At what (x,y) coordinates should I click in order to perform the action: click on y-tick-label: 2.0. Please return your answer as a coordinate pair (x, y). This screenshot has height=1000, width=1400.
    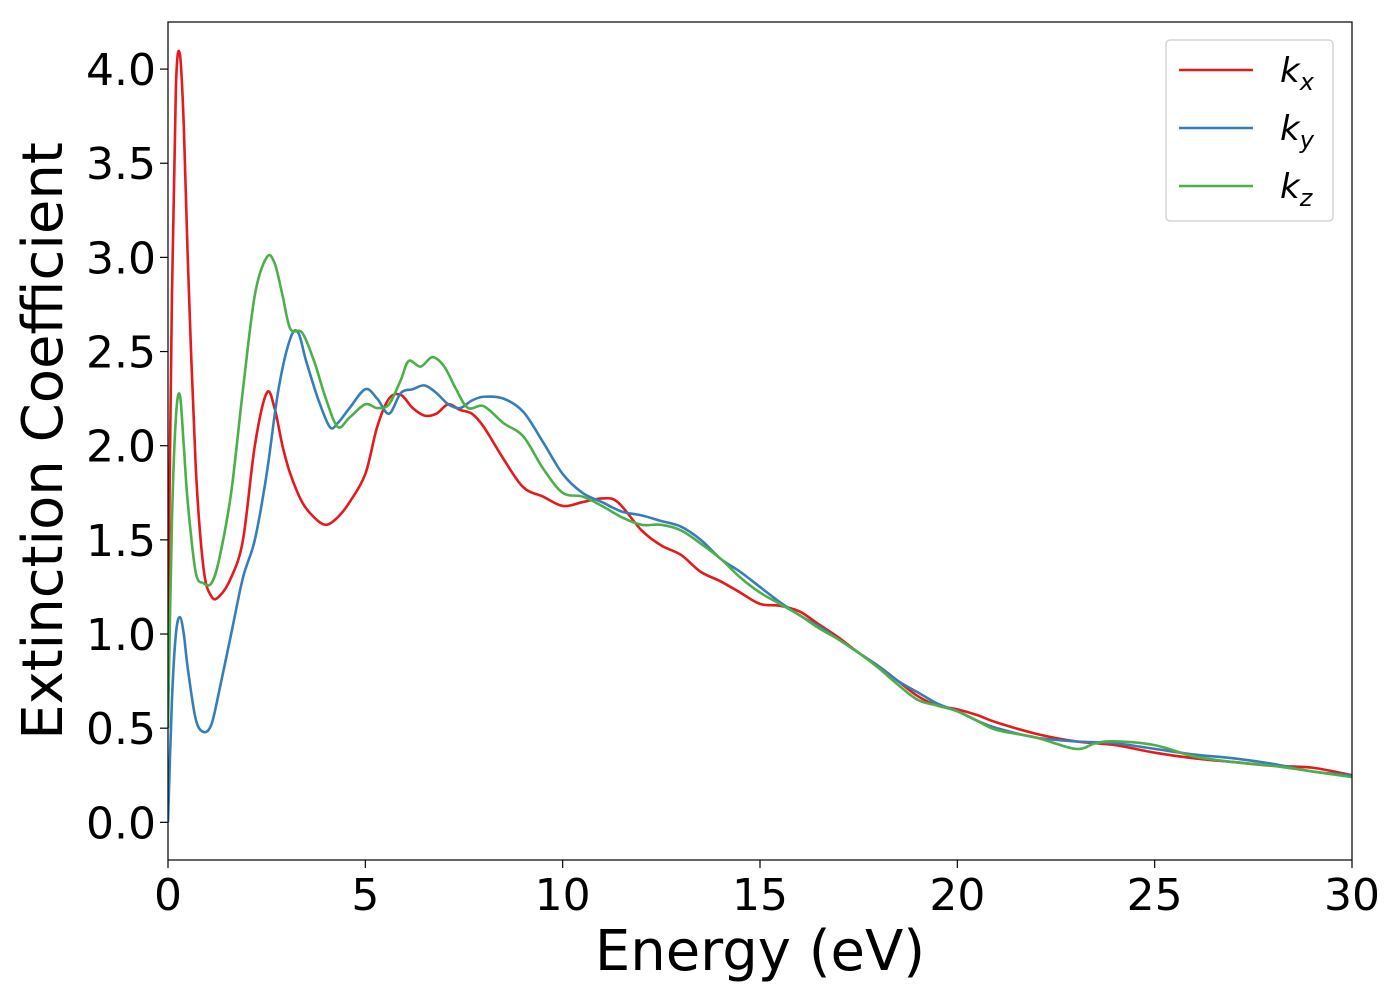
    Looking at the image, I should click on (121, 447).